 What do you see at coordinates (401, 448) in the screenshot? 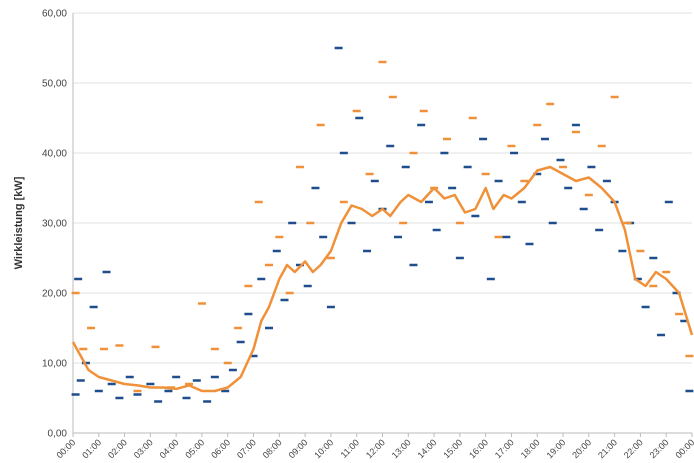
I see `x-tick-label: 13:00` at bounding box center [401, 448].